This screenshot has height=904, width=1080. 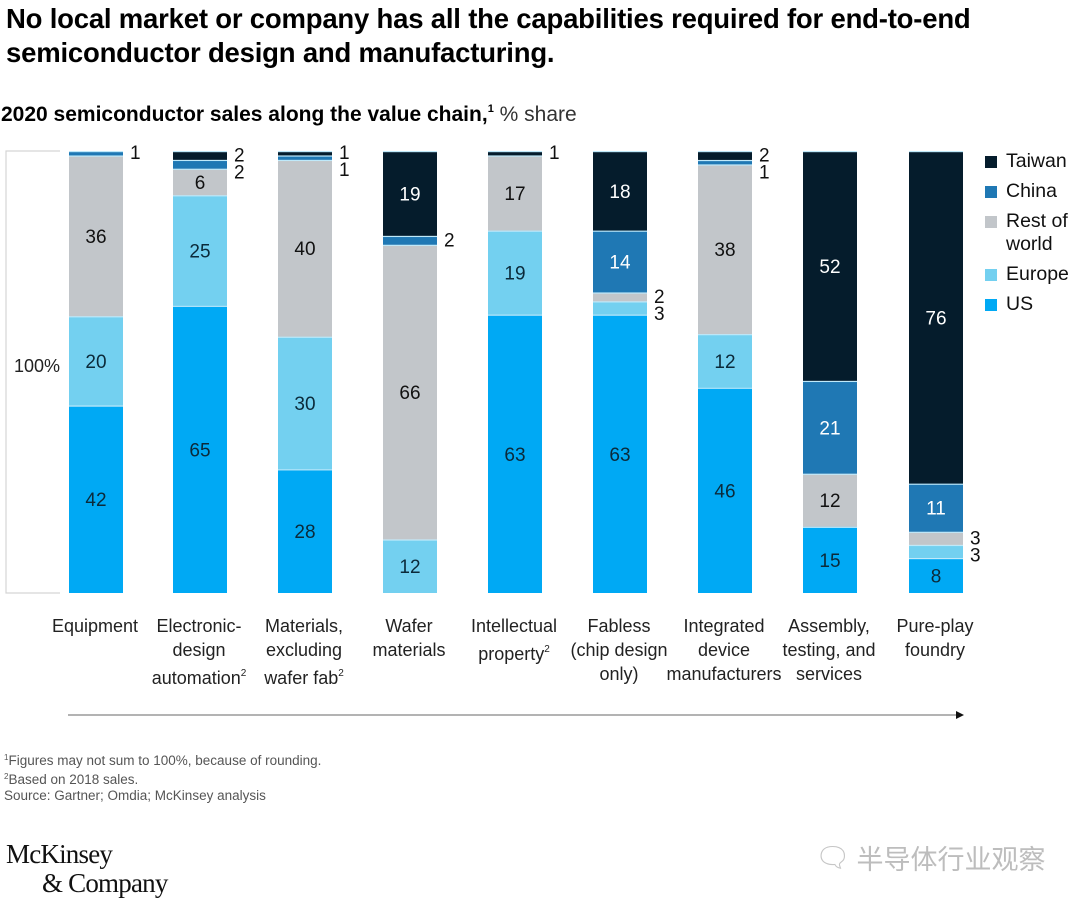 What do you see at coordinates (199, 450) in the screenshot?
I see `data-label: 65` at bounding box center [199, 450].